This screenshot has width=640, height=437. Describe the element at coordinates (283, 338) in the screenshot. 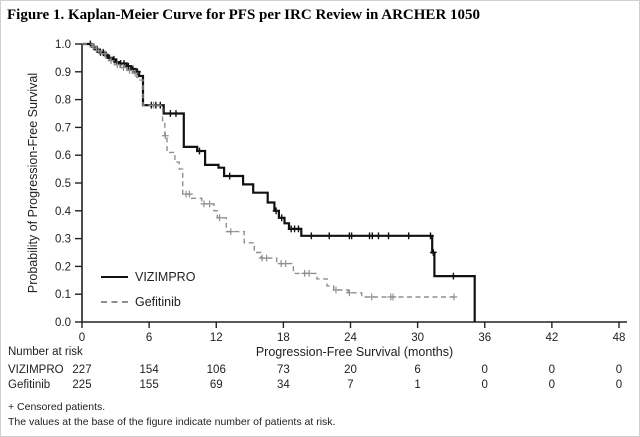

I see `x-tick-label: 18` at that location.